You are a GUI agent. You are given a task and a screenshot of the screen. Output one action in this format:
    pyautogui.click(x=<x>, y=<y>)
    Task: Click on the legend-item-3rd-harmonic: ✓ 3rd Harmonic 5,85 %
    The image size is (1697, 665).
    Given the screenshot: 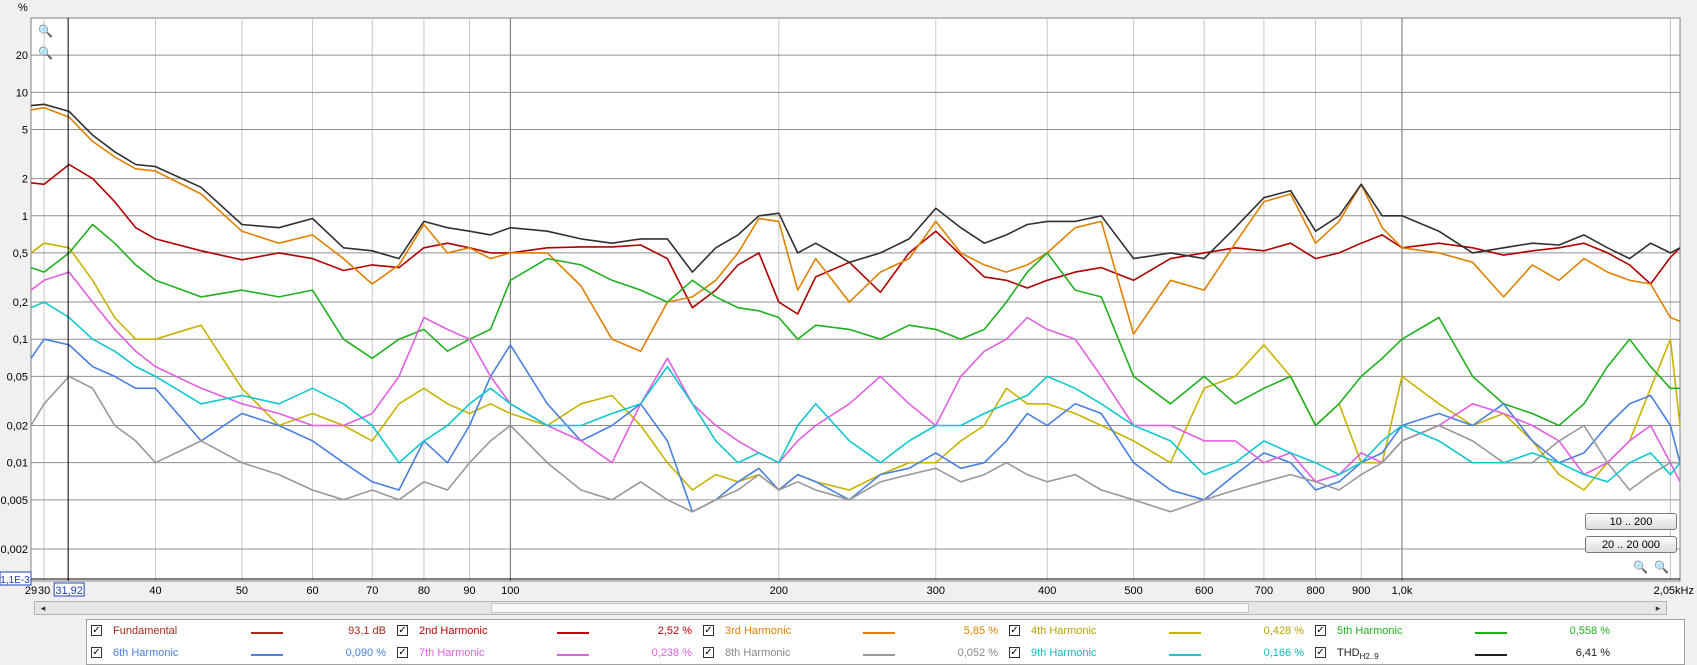 What is the action you would take?
    pyautogui.click(x=853, y=632)
    